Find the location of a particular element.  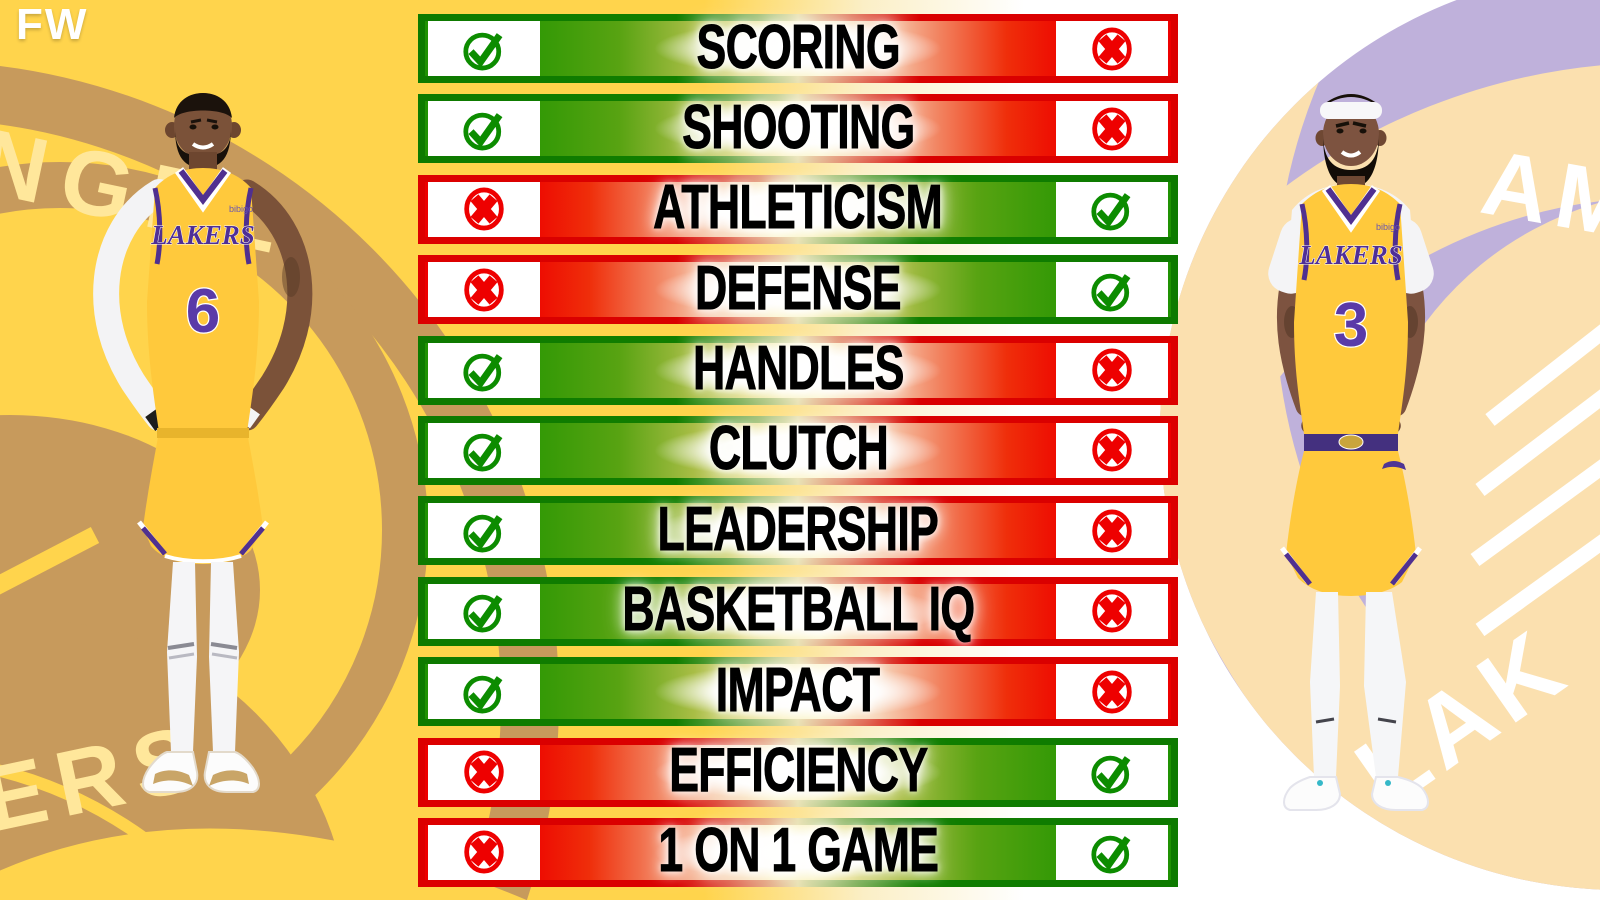

comparison-bar: ATHLETICISM is located at coordinates (798, 209).